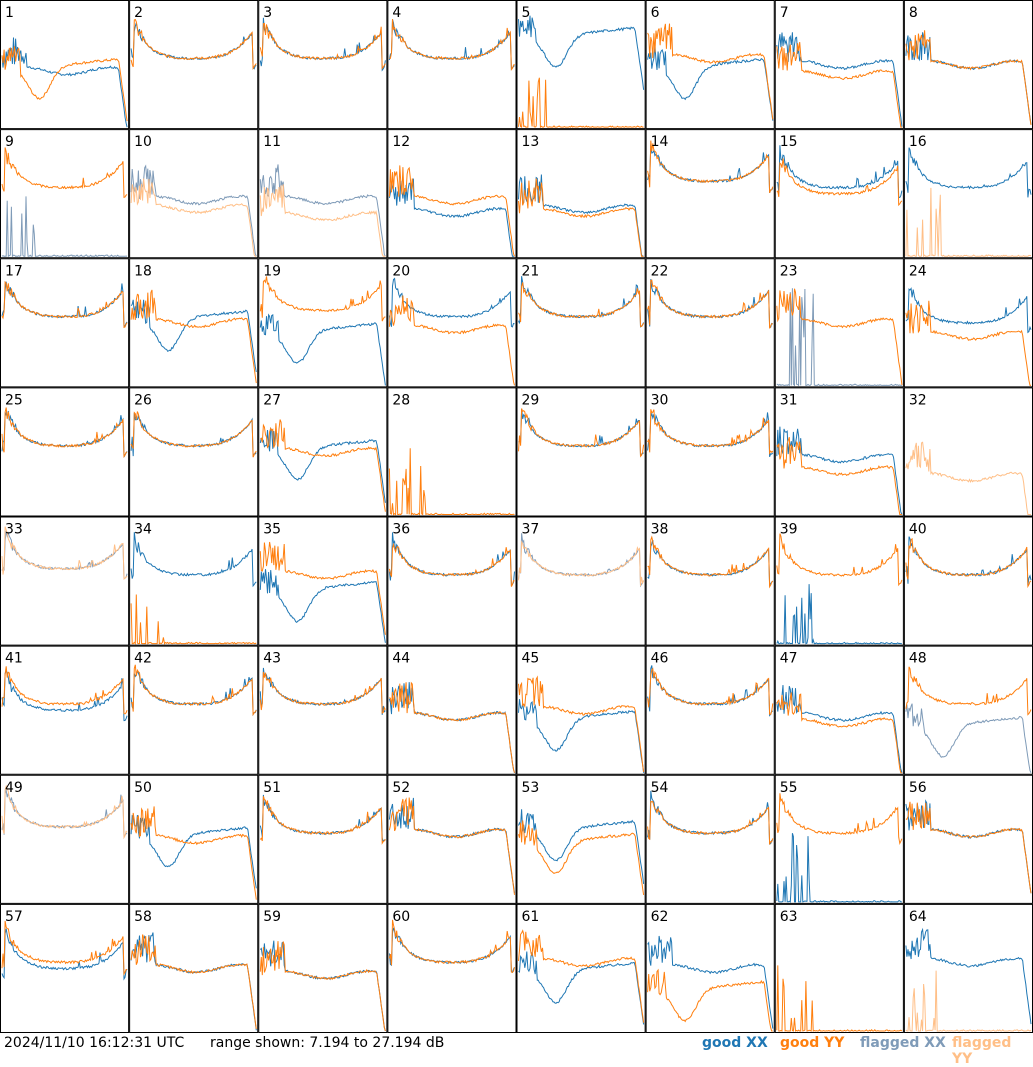  What do you see at coordinates (660, 142) in the screenshot?
I see `panel-label: 14` at bounding box center [660, 142].